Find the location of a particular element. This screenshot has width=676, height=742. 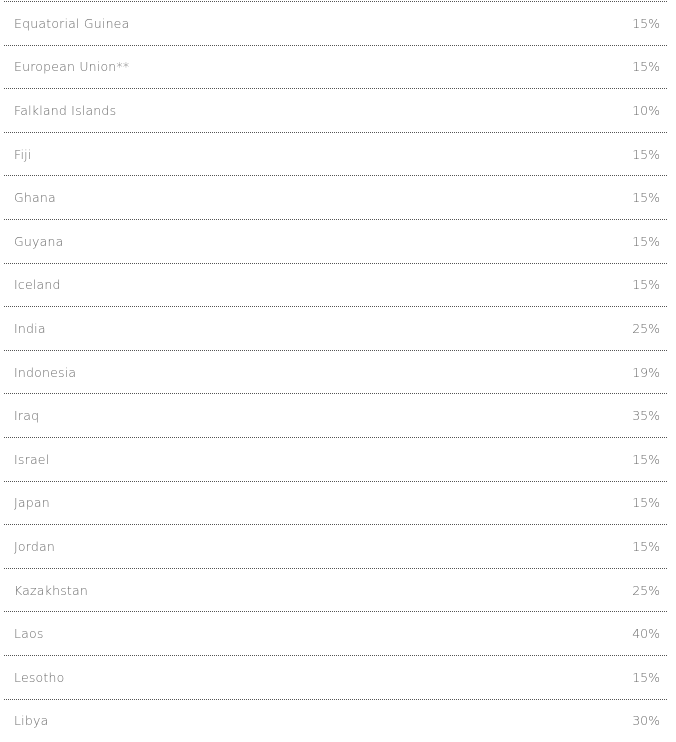

table-row: India 25% is located at coordinates (335, 328).